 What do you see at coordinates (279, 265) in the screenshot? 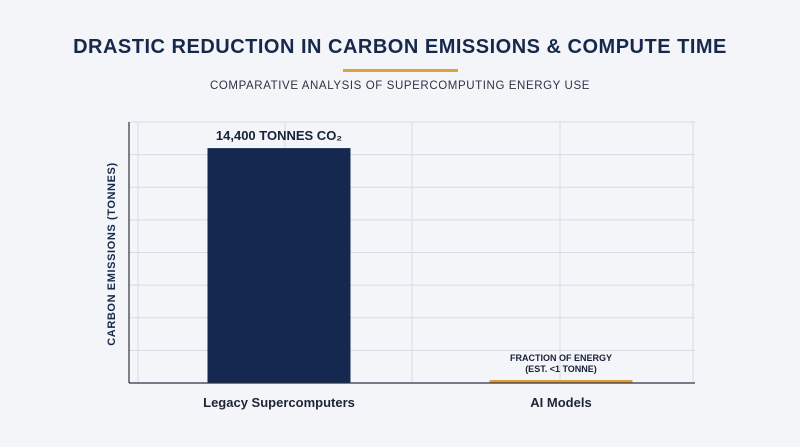
I see `bar-legacy-supercomputers` at bounding box center [279, 265].